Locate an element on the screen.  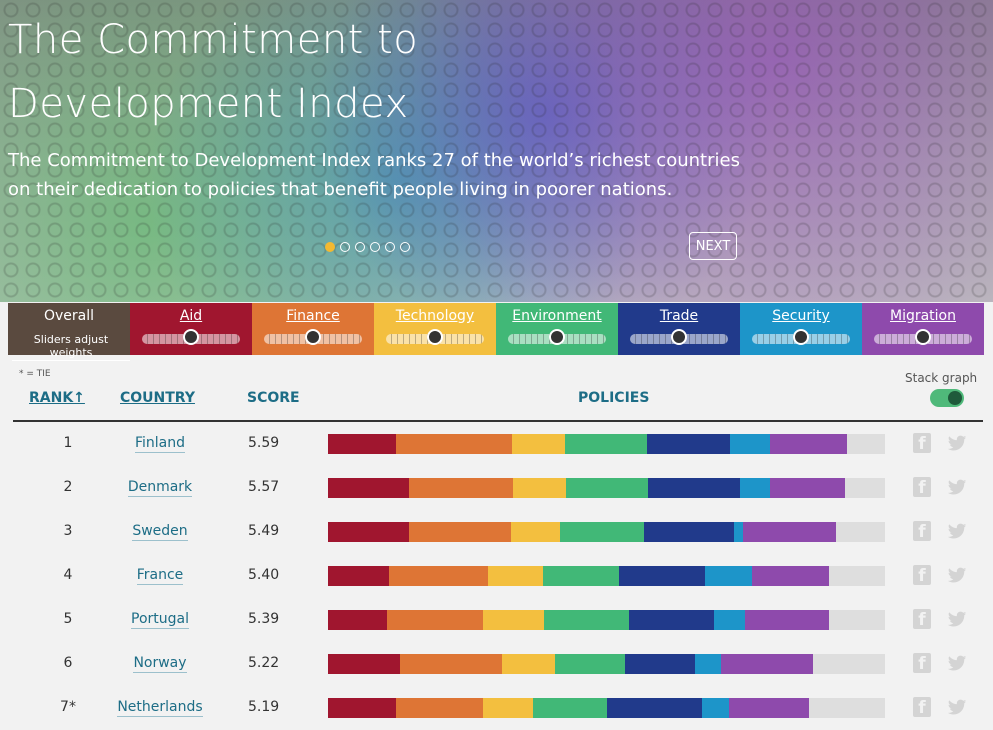
tab-technology: Technology is located at coordinates (435, 329).